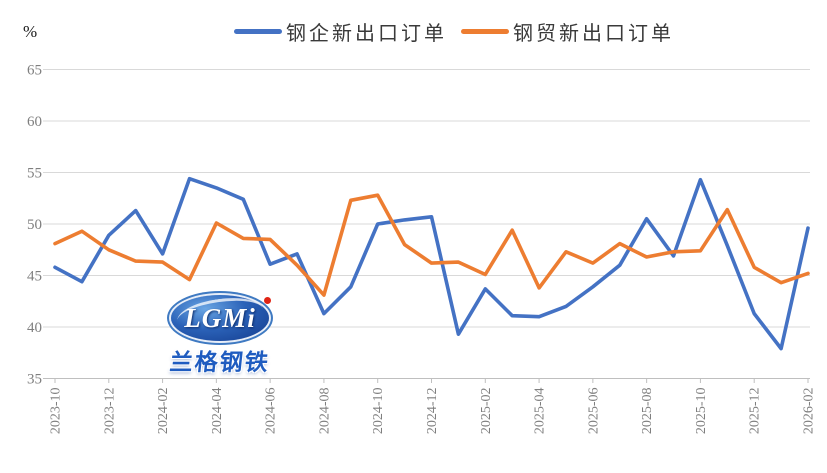 Image resolution: width=827 pixels, height=473 pixels. What do you see at coordinates (593, 411) in the screenshot?
I see `x-axis-tick-label: 2025-06` at bounding box center [593, 411].